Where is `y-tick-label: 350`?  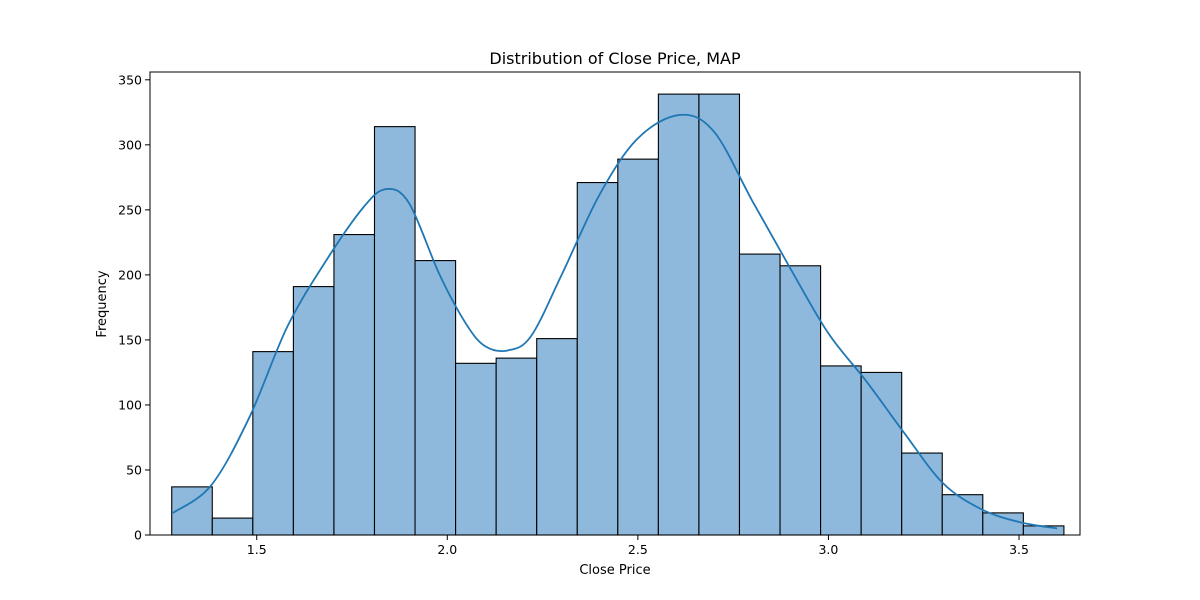 y-tick-label: 350 is located at coordinates (130, 79).